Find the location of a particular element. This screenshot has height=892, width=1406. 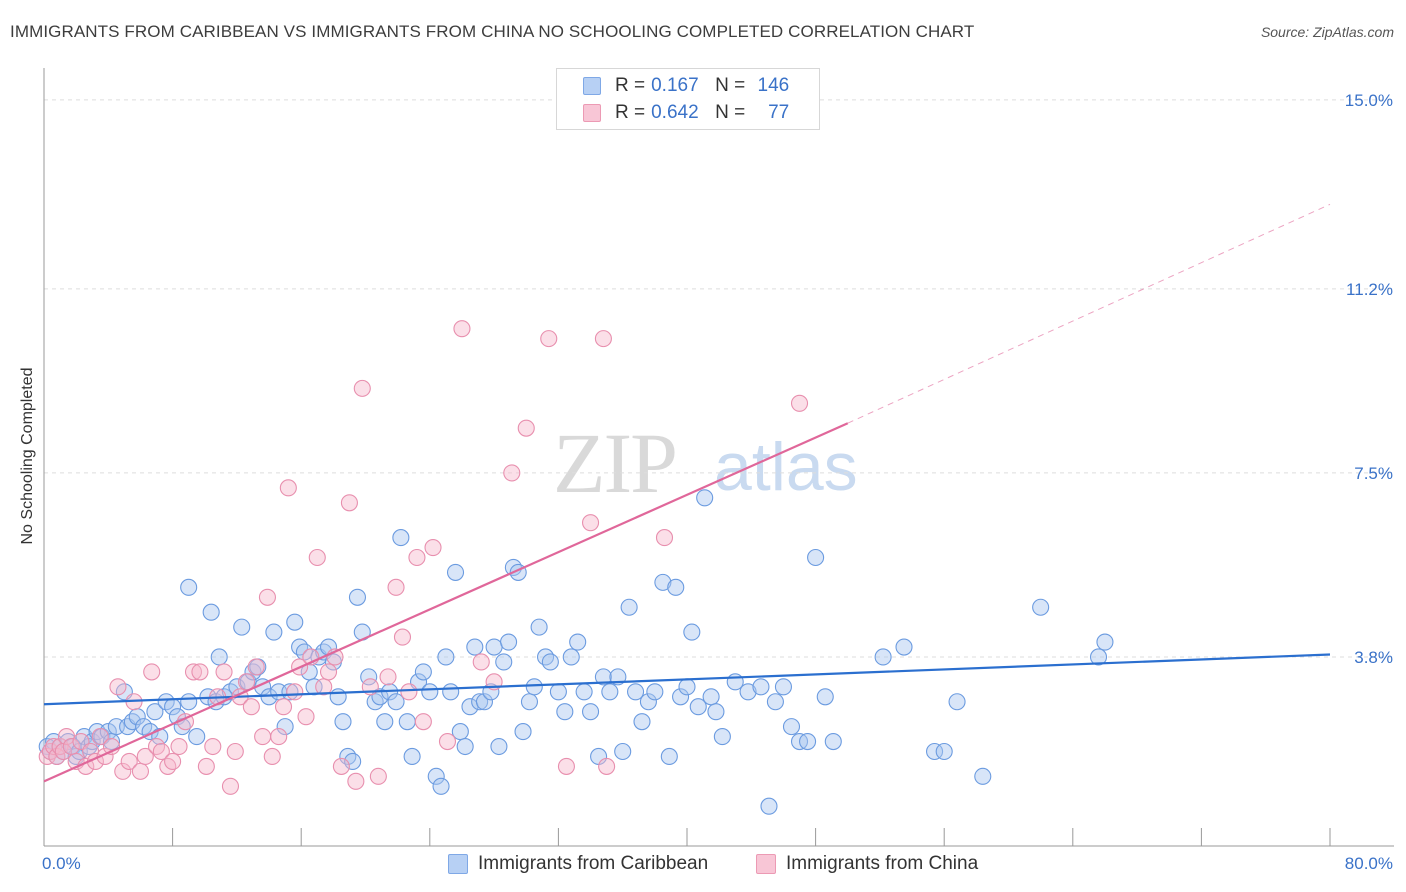

source-label: Source: ZipAtlas.com is located at coordinates (1327, 32).